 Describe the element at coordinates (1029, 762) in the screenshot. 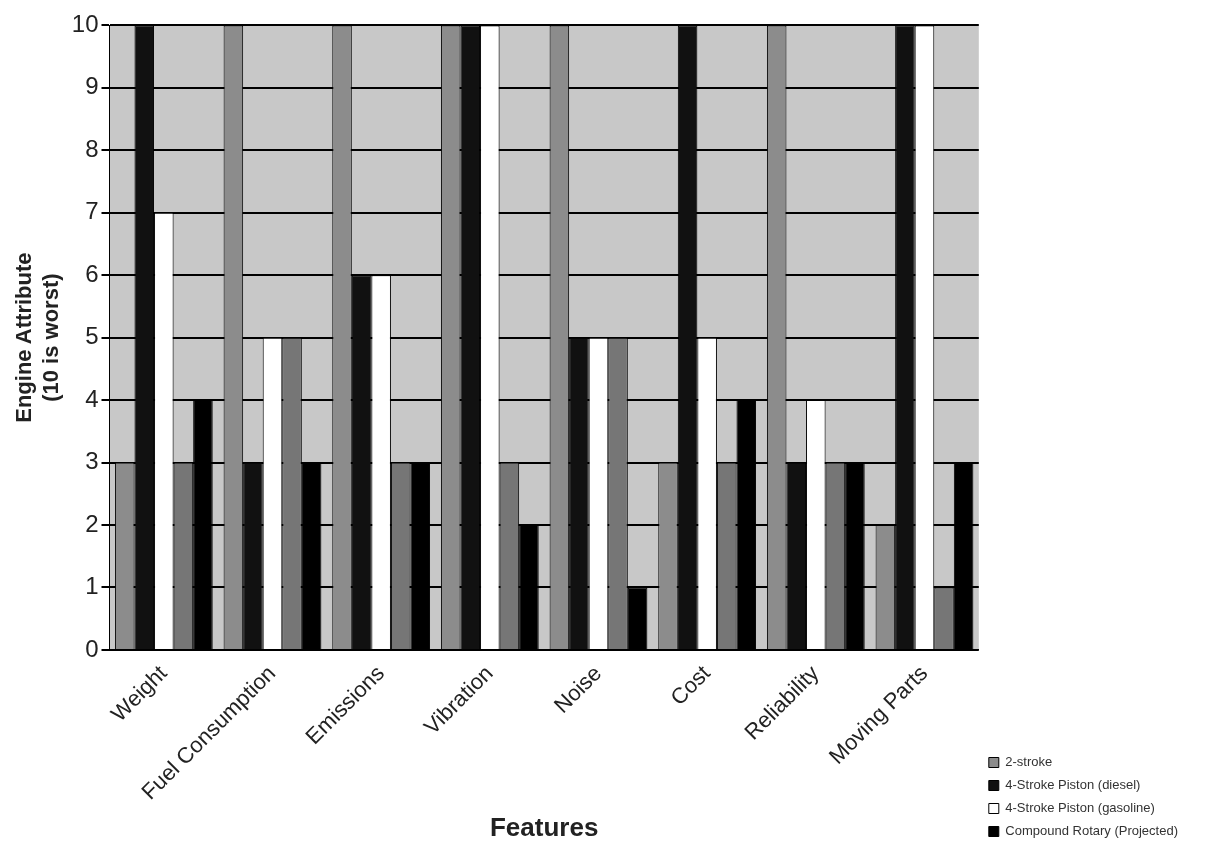

I see `legend-label: 2-stroke` at that location.